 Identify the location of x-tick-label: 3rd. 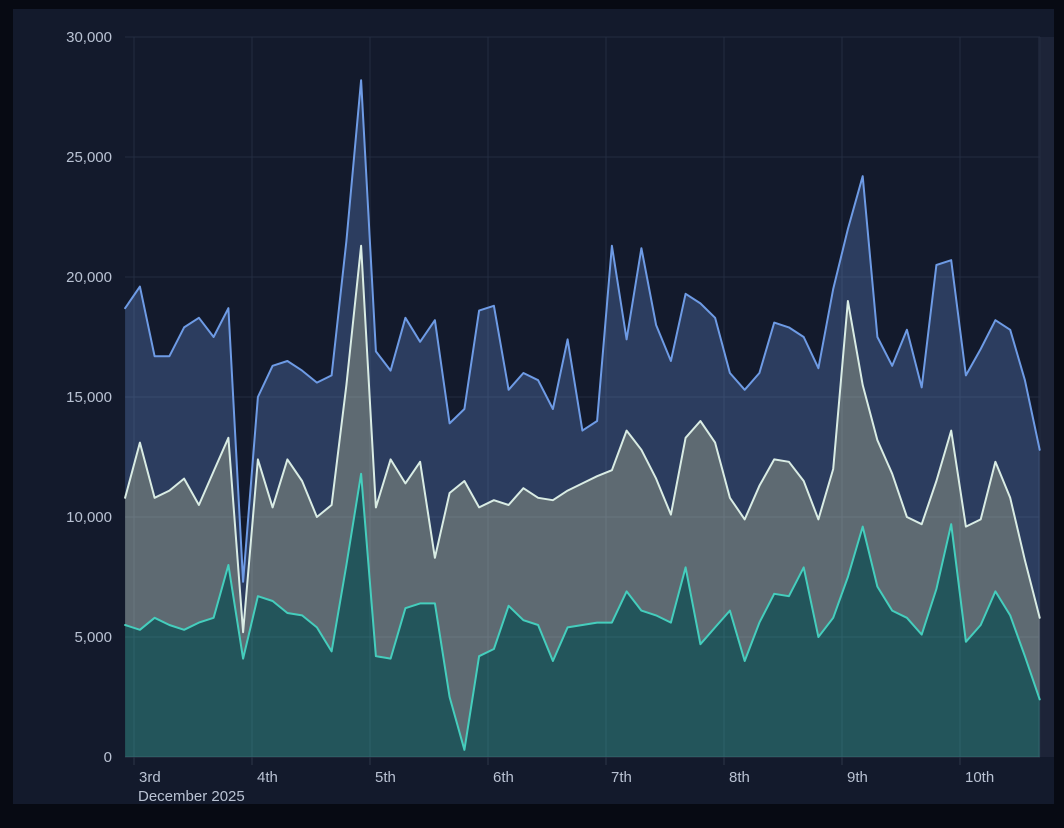
(150, 777).